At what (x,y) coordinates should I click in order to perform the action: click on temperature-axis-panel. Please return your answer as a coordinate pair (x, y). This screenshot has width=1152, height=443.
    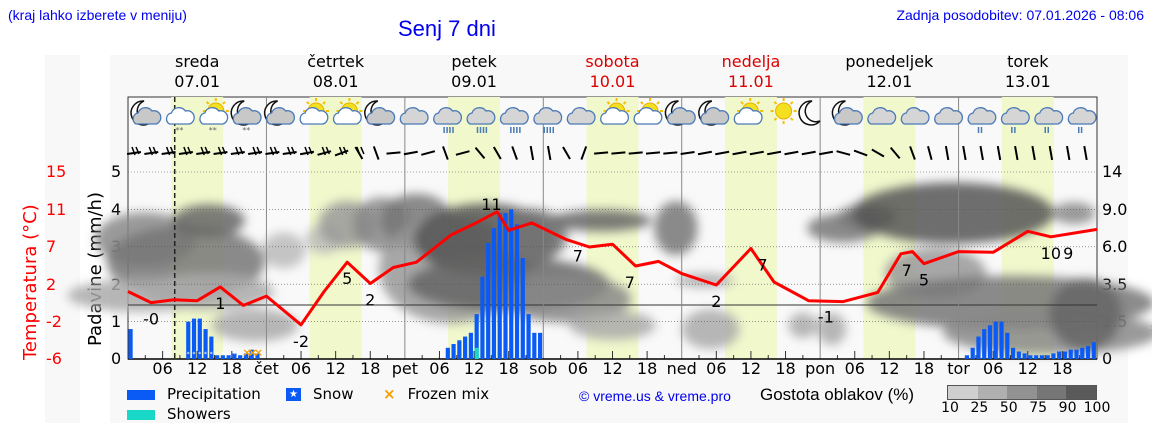
    Looking at the image, I should click on (62, 239).